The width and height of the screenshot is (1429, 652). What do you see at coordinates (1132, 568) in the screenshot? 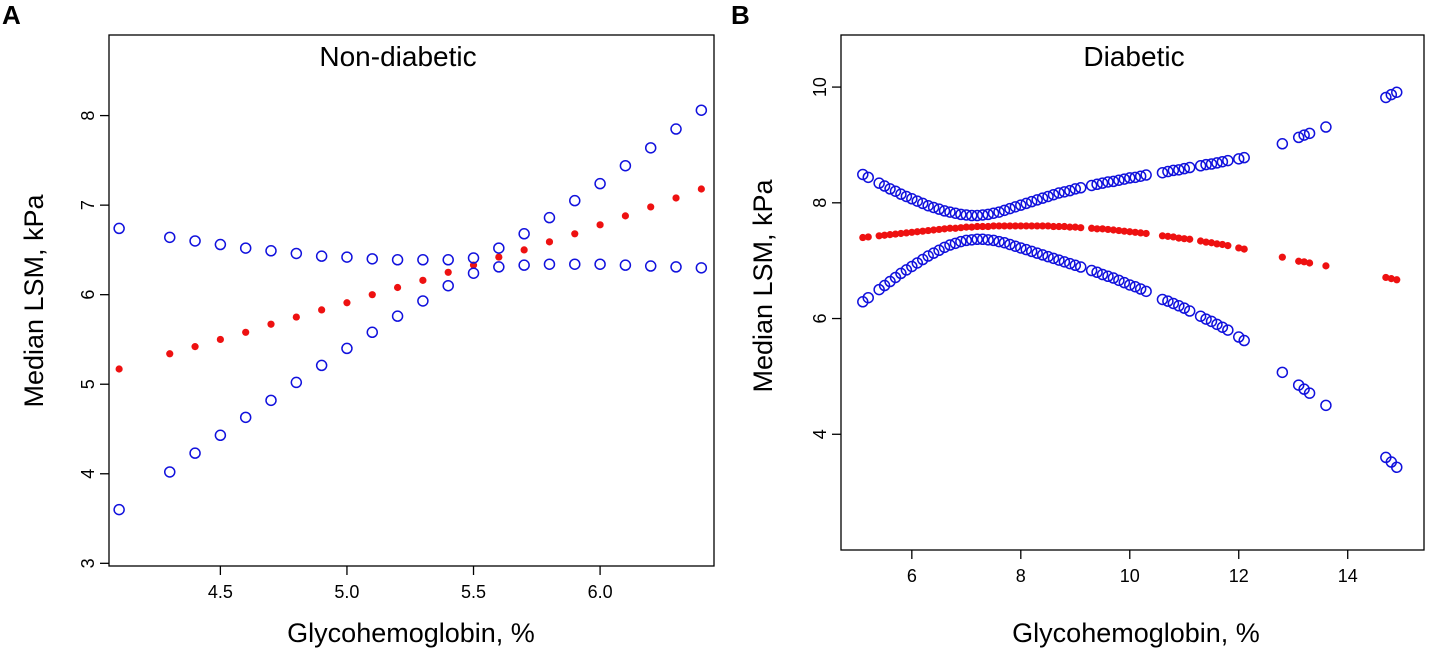
I see `x-axis-ticks-b: 6 8 10 12 14` at bounding box center [1132, 568].